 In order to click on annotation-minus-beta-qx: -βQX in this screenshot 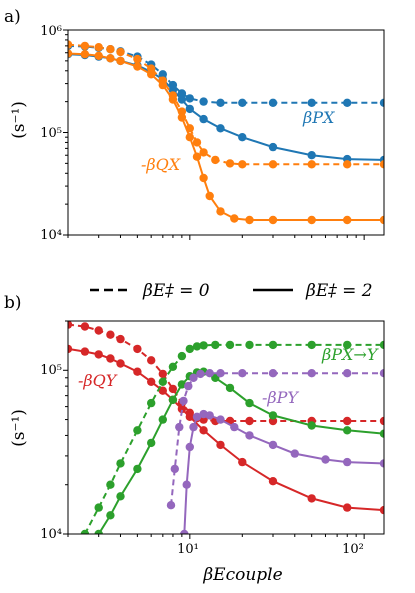, I will do `click(161, 164)`.